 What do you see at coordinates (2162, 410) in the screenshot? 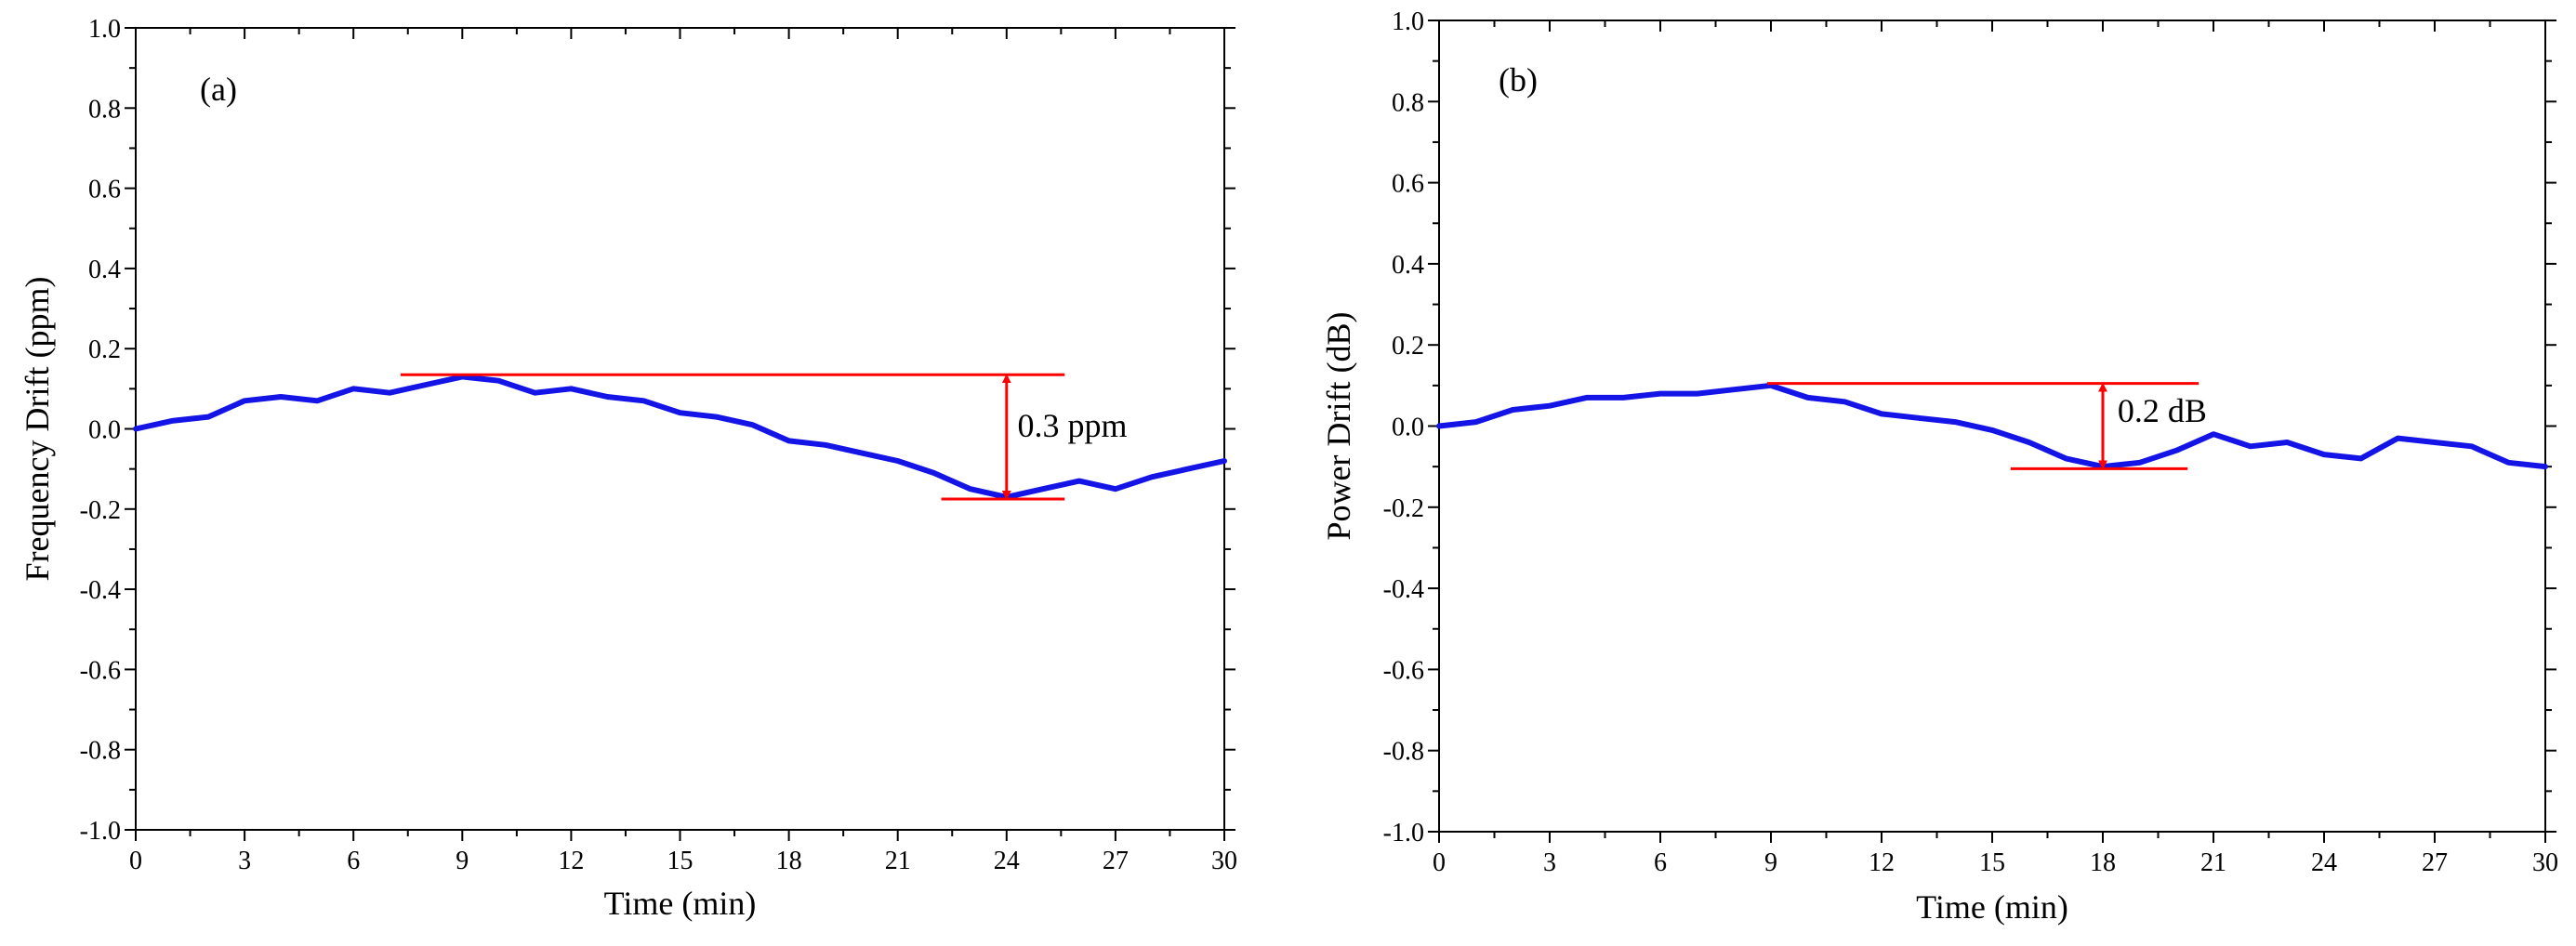
I see `drift-annotation-label: 0.2 dB` at bounding box center [2162, 410].